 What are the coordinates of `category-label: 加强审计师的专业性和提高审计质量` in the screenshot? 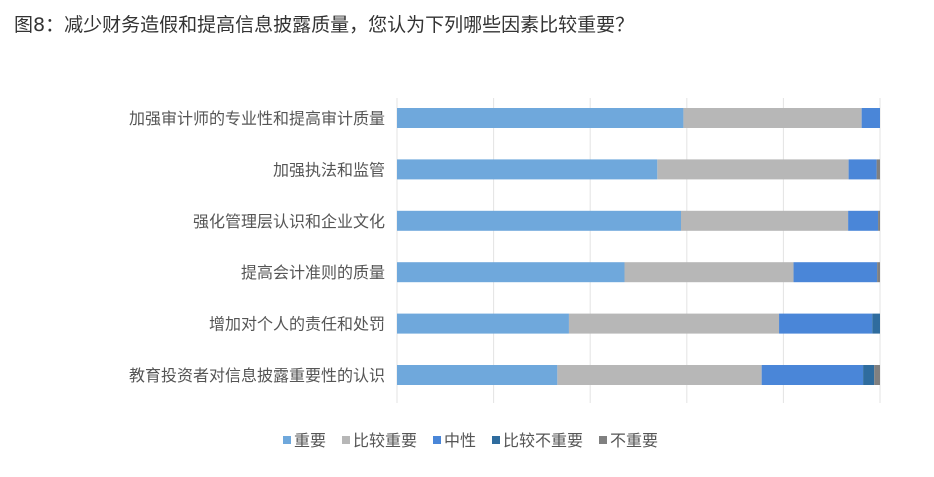 It's located at (257, 118).